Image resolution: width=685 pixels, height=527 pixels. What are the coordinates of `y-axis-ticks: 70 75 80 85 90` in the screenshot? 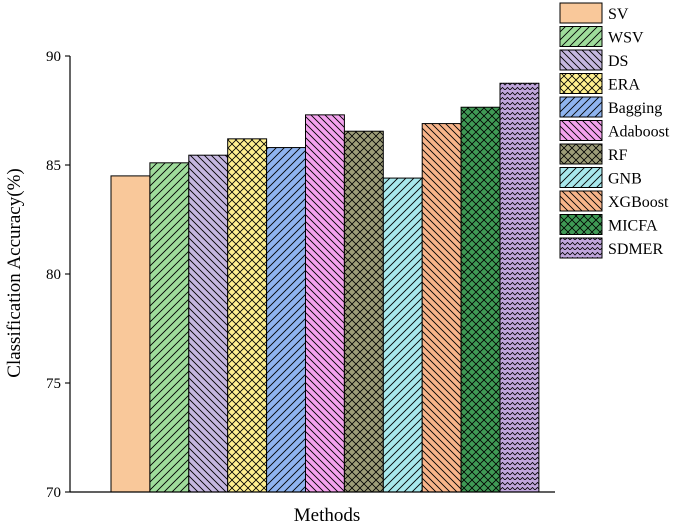 It's located at (58, 275).